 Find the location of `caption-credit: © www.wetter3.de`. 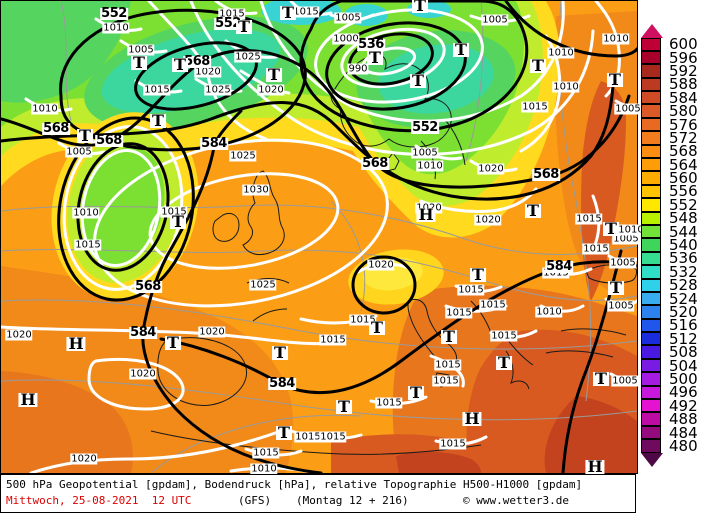

caption-credit: © www.wetter3.de is located at coordinates (516, 500).